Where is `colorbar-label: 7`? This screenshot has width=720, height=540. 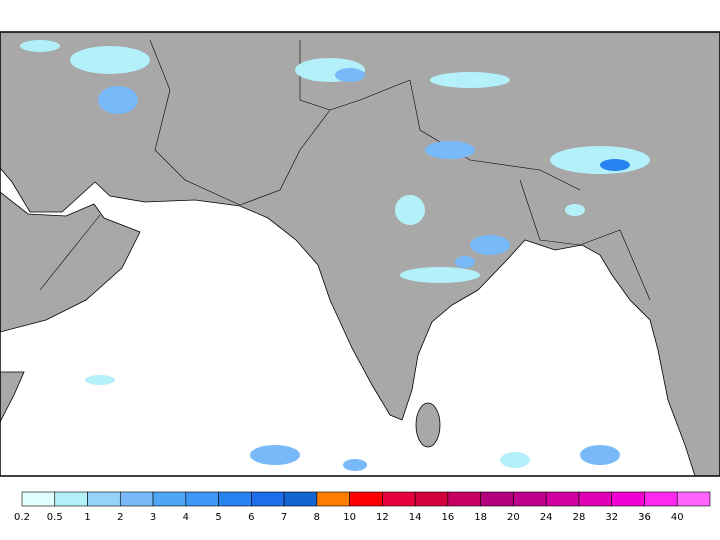 colorbar-label: 7 is located at coordinates (284, 517).